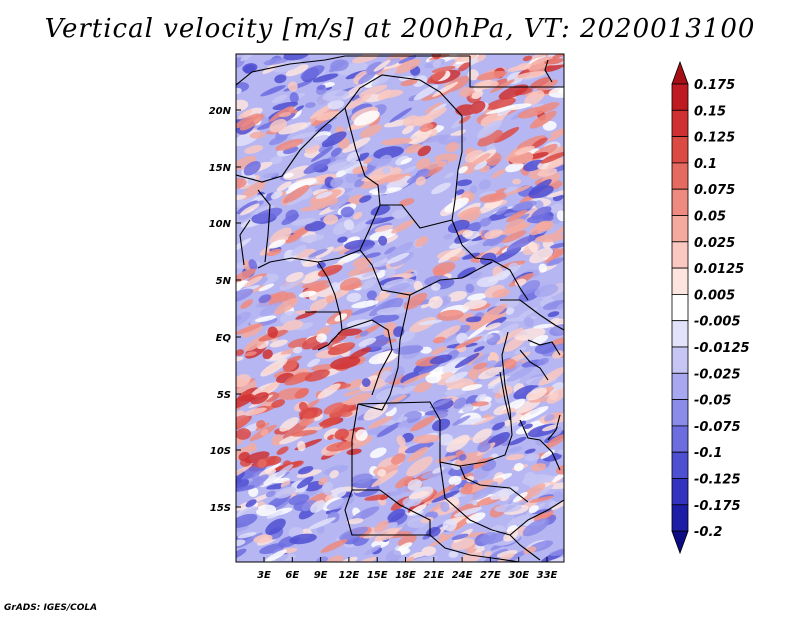 This screenshot has height=618, width=800. Describe the element at coordinates (220, 508) in the screenshot. I see `lat-tick-label: 15S` at that location.